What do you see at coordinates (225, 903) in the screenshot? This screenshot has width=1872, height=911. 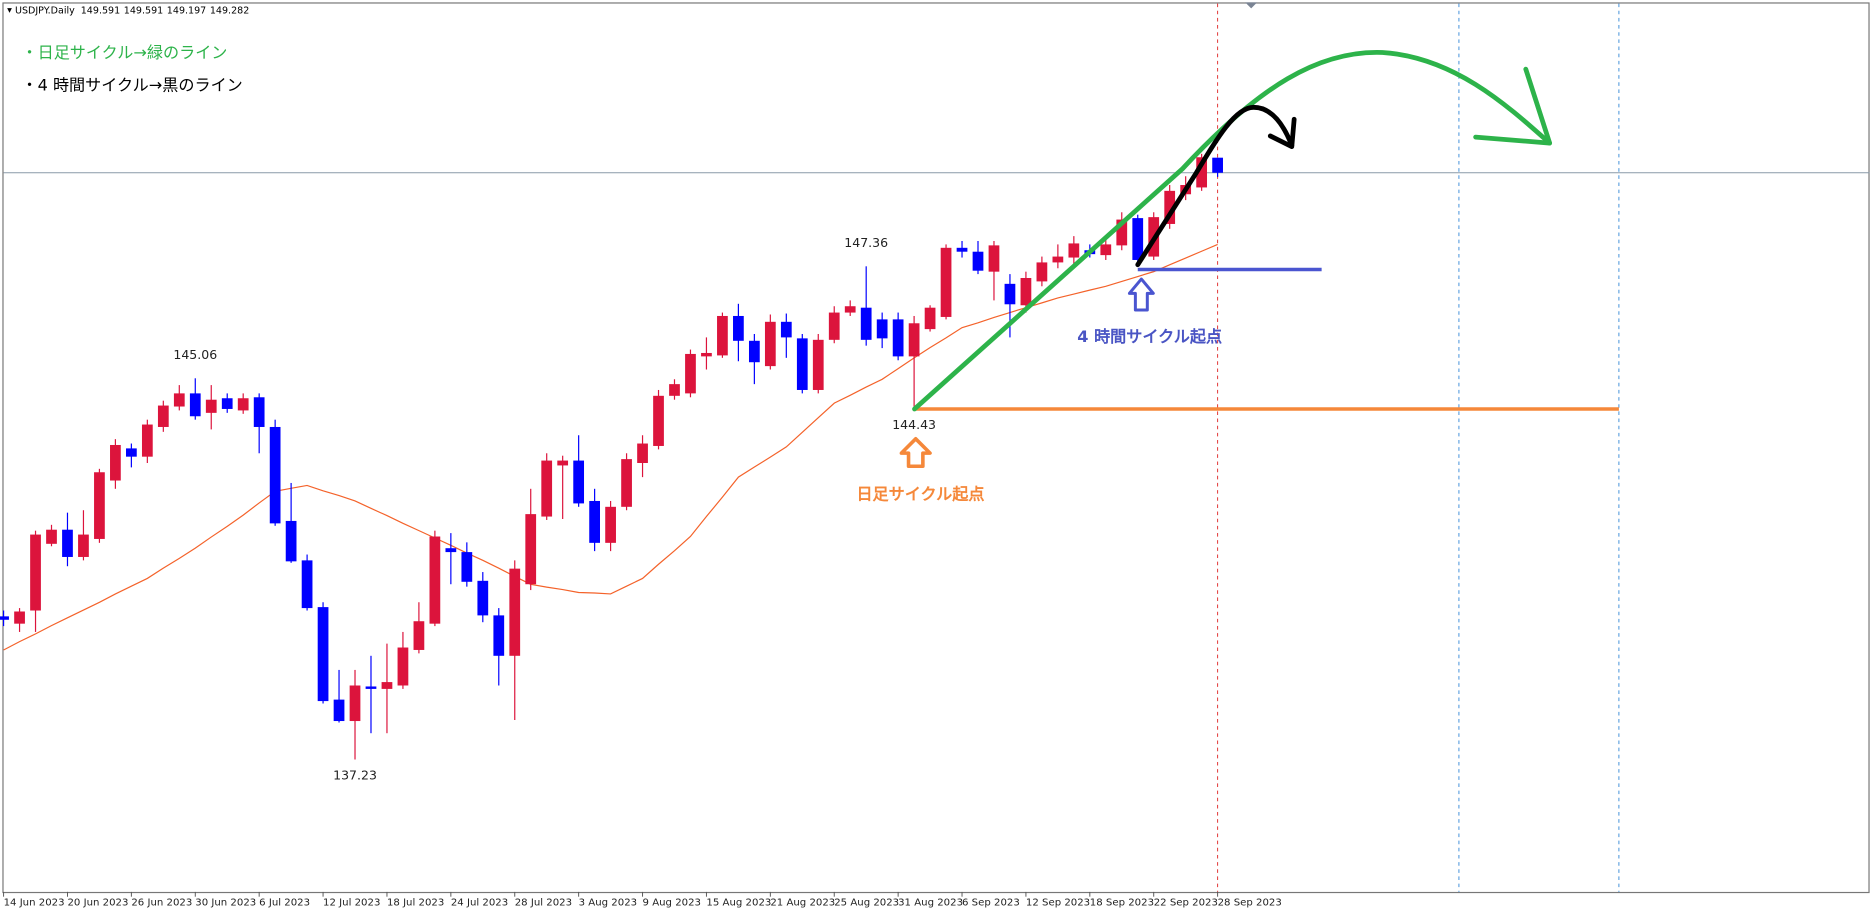 I see `x-tick-label: 30 Jun 2023` at bounding box center [225, 903].